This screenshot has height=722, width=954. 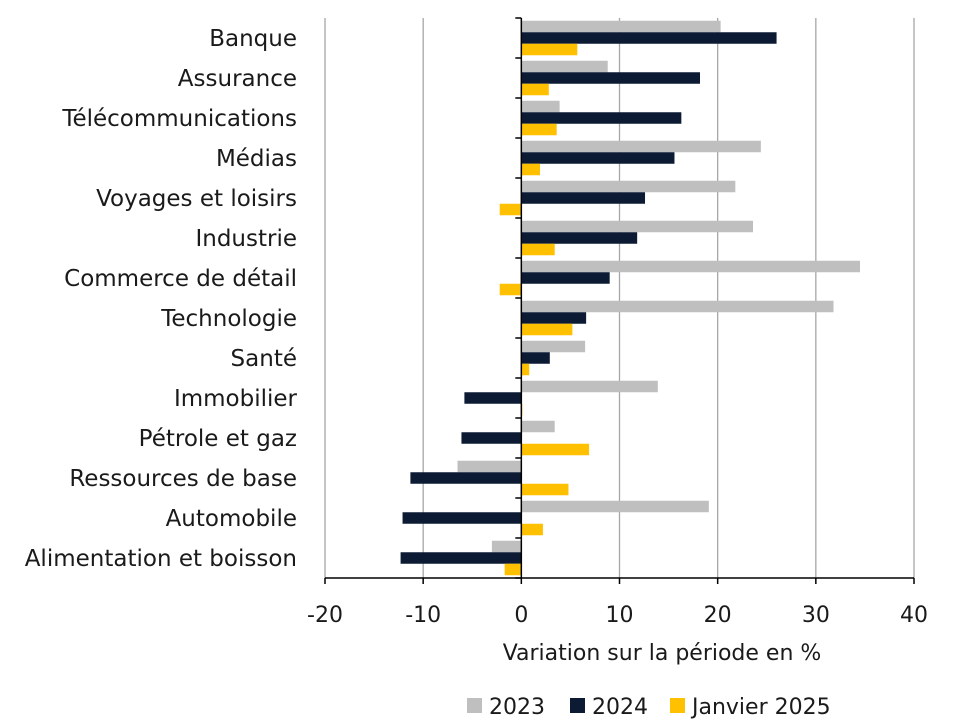 I want to click on bar-2023-assurance, so click(x=564, y=66).